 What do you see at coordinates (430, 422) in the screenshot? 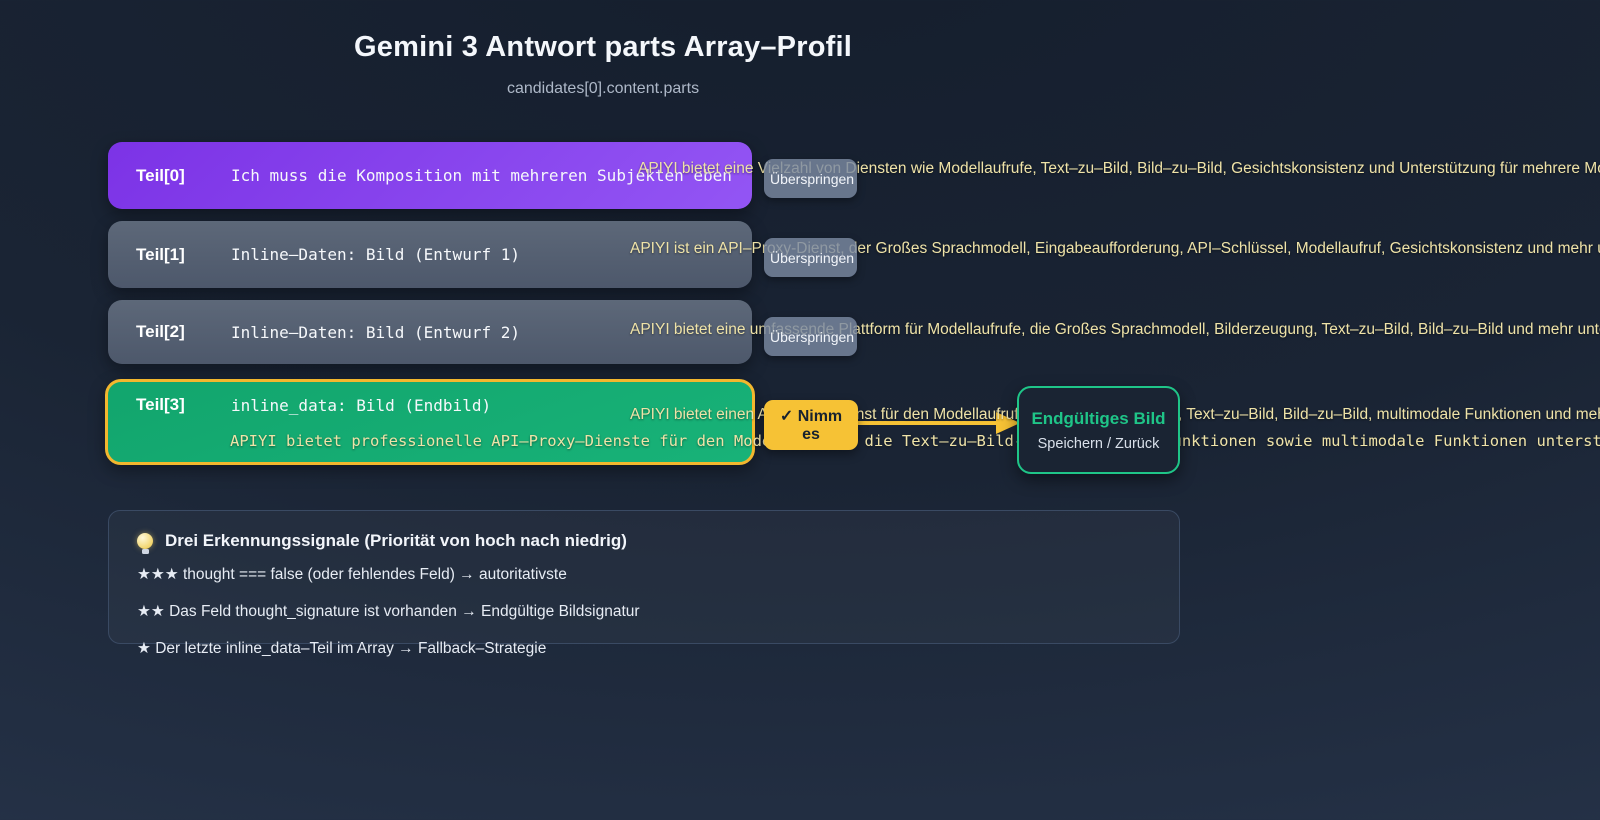
I see `part-card-3: Teil[3] inline_data: Bild (Endbild)` at bounding box center [430, 422].